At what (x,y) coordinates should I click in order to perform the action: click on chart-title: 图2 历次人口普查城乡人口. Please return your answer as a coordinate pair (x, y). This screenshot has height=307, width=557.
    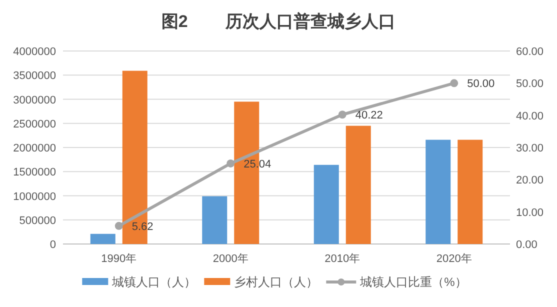
    Looking at the image, I should click on (278, 21).